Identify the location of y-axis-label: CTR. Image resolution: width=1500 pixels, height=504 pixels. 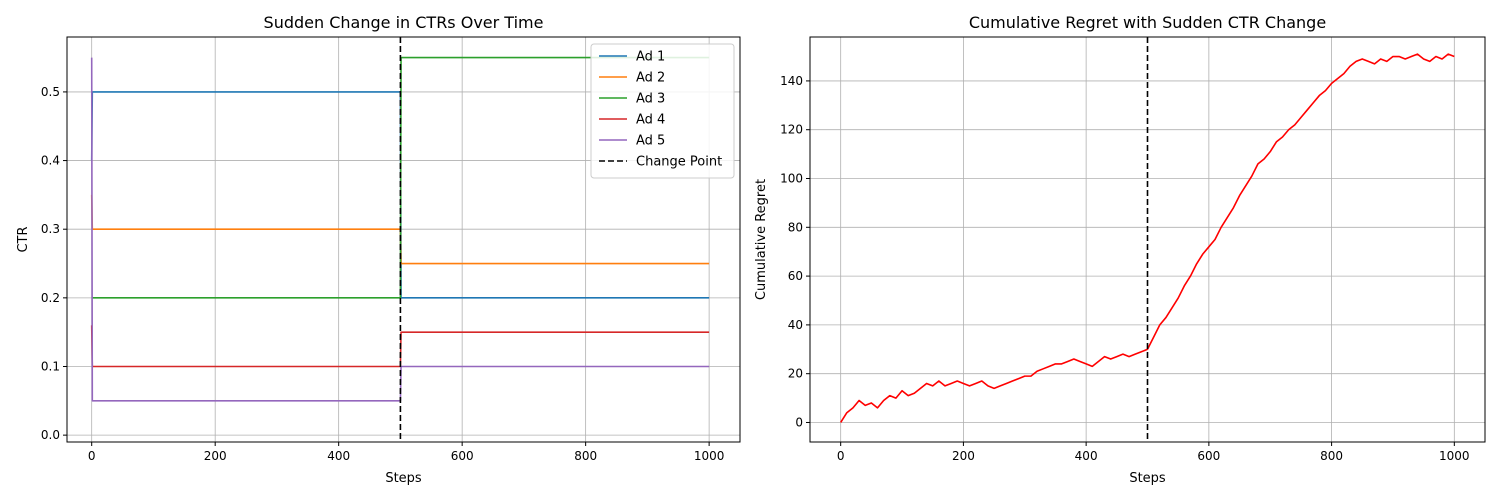
(23, 239).